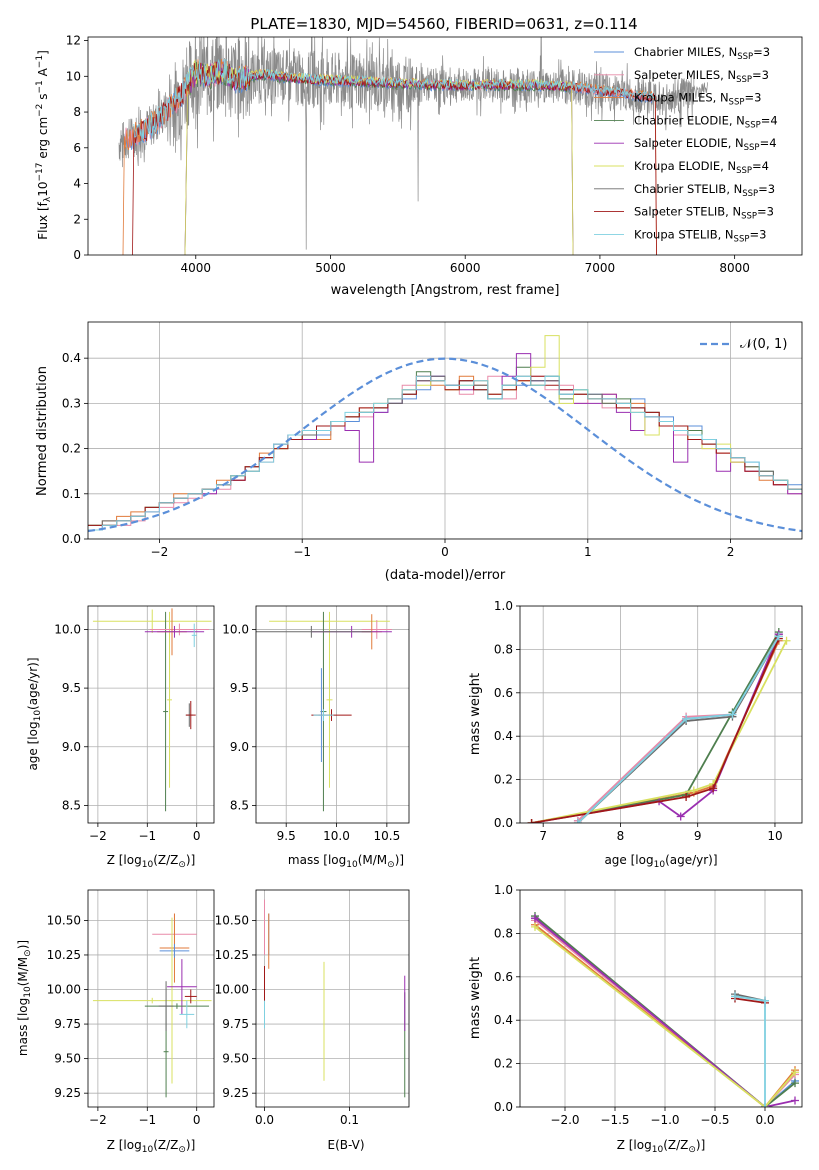 This screenshot has width=819, height=1170. I want to click on observed-spectrum-tail, so click(687, 94).